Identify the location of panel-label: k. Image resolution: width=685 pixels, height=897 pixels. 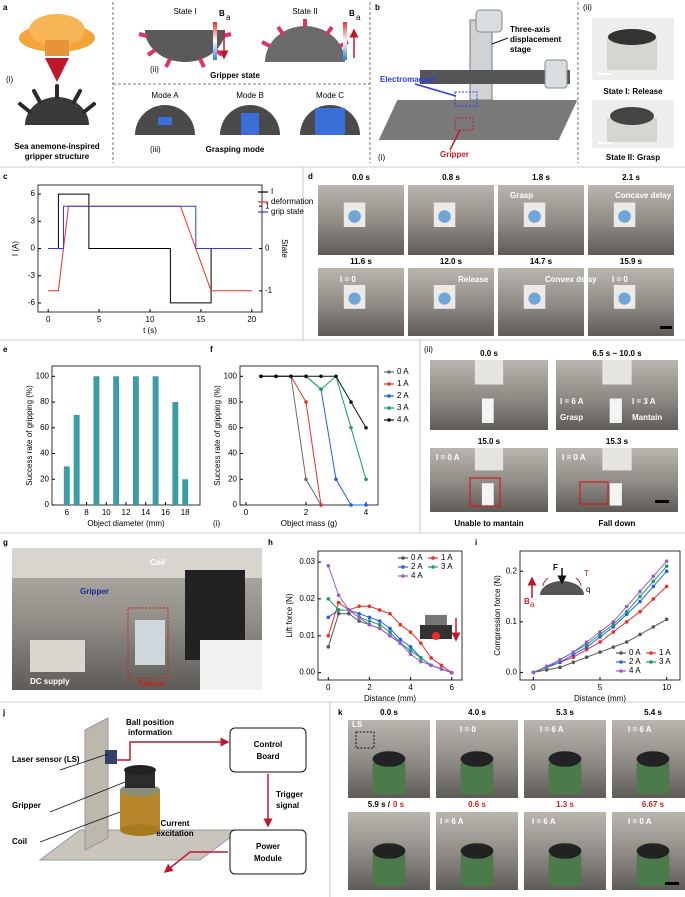
(340, 712).